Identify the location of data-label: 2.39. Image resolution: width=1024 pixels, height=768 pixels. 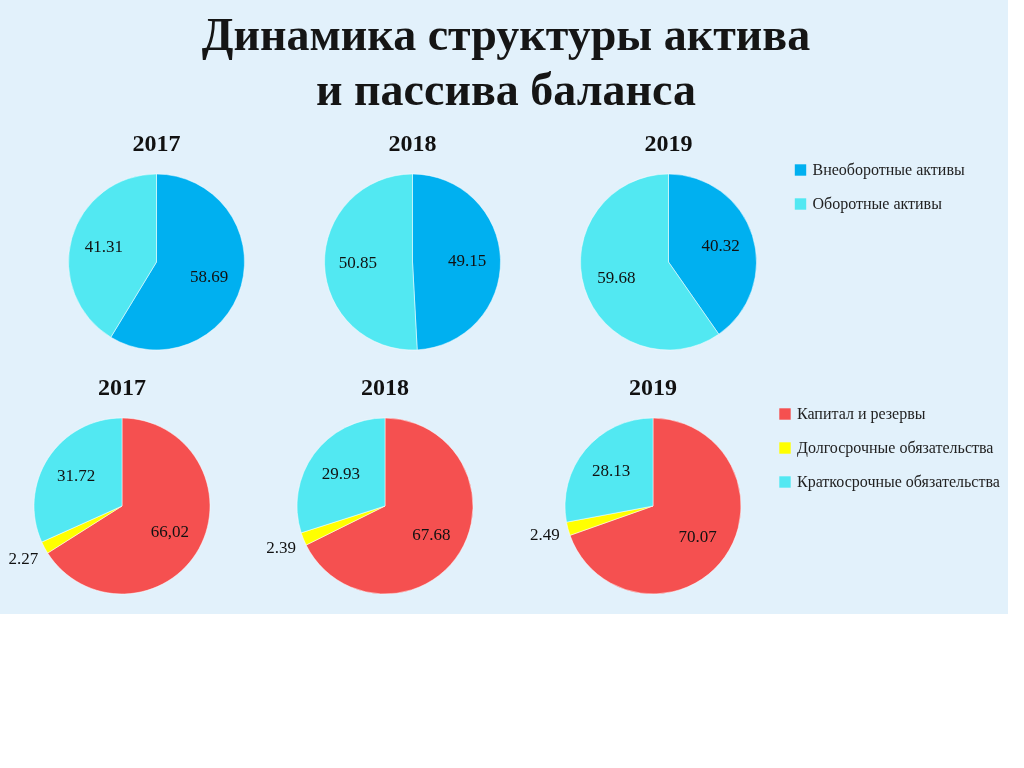
(281, 548).